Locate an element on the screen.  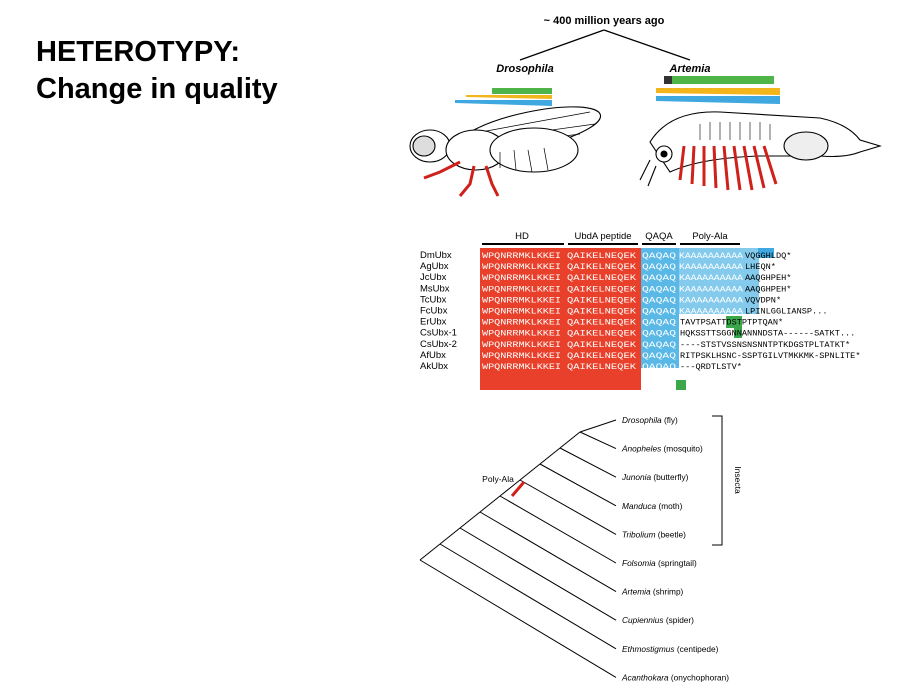
row-name: ErUbx is located at coordinates (433, 322).